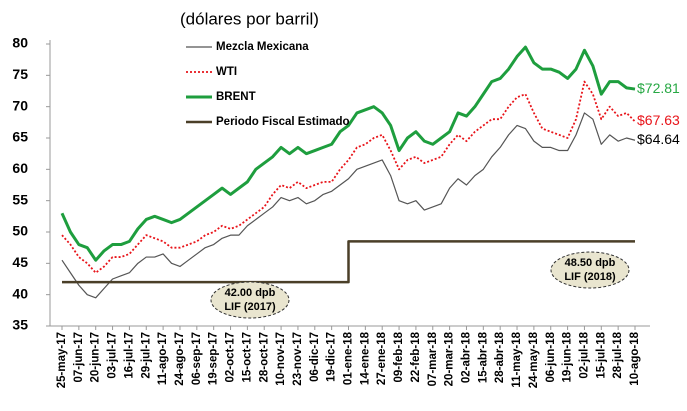  Describe the element at coordinates (298, 359) in the screenshot. I see `x-tick-label: 23-nov-17` at that location.